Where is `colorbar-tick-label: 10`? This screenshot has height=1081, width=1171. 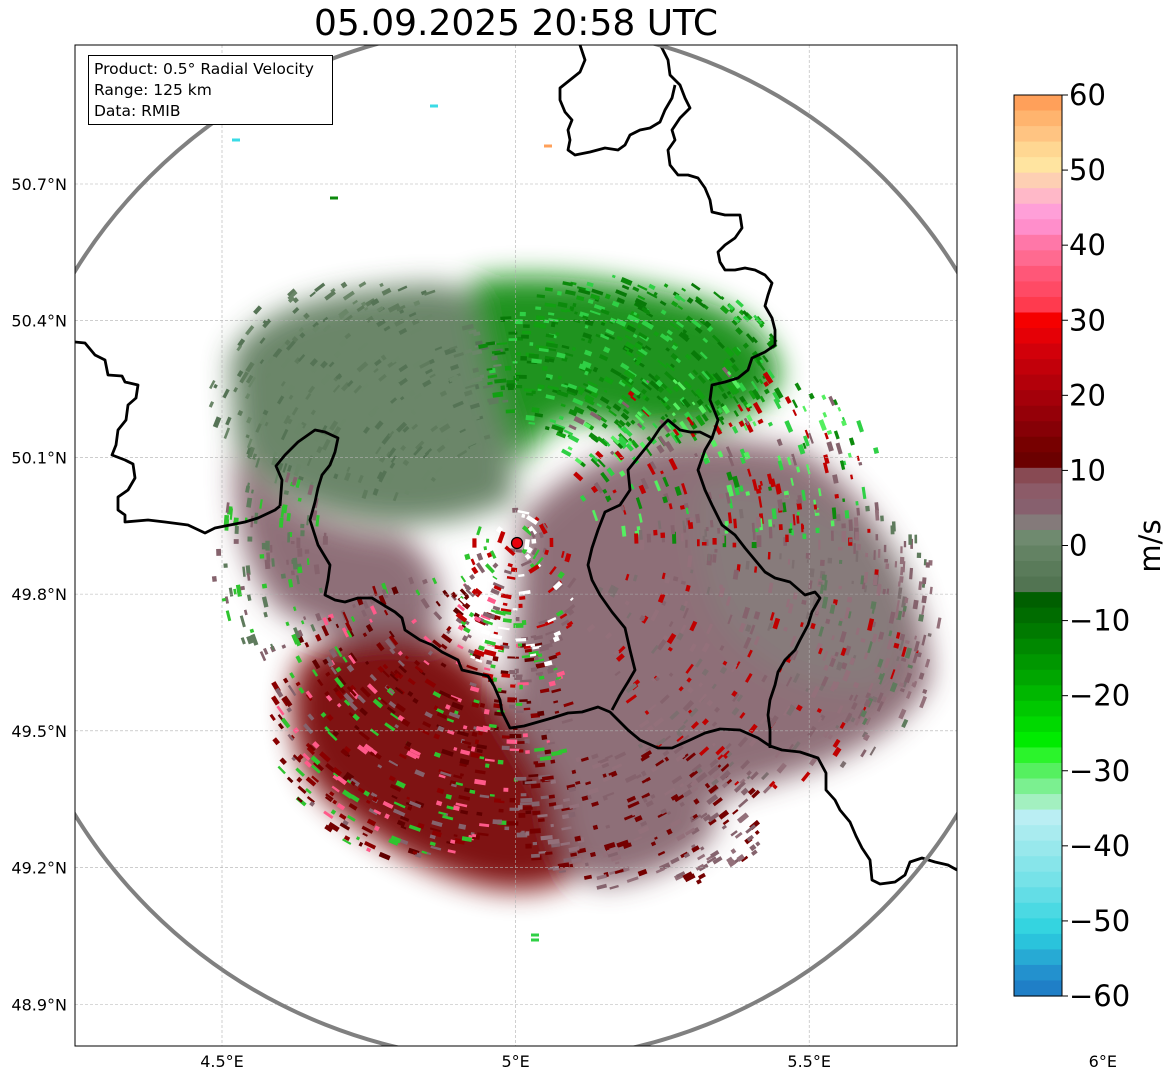
colorbar-tick-label: 10 is located at coordinates (1087, 470).